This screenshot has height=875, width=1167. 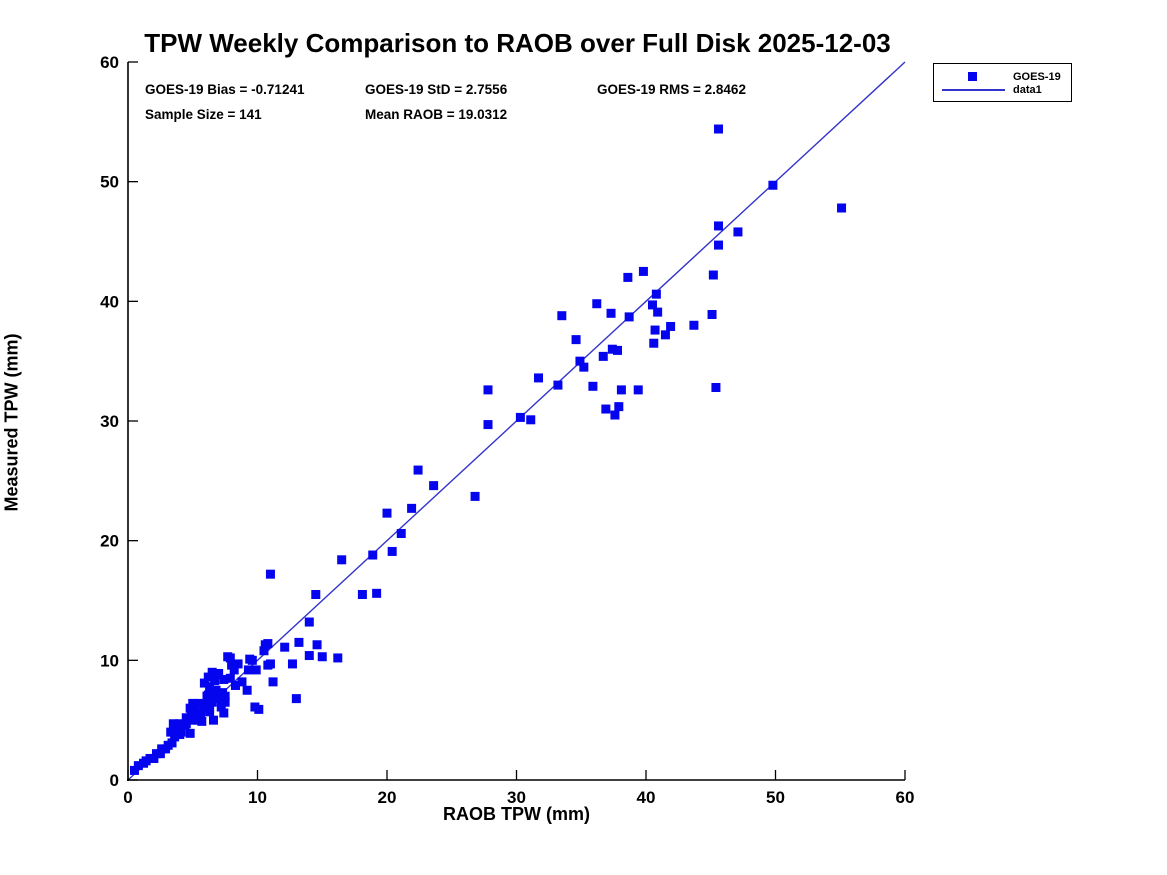 I want to click on y-tick-label: 40, so click(x=109, y=301).